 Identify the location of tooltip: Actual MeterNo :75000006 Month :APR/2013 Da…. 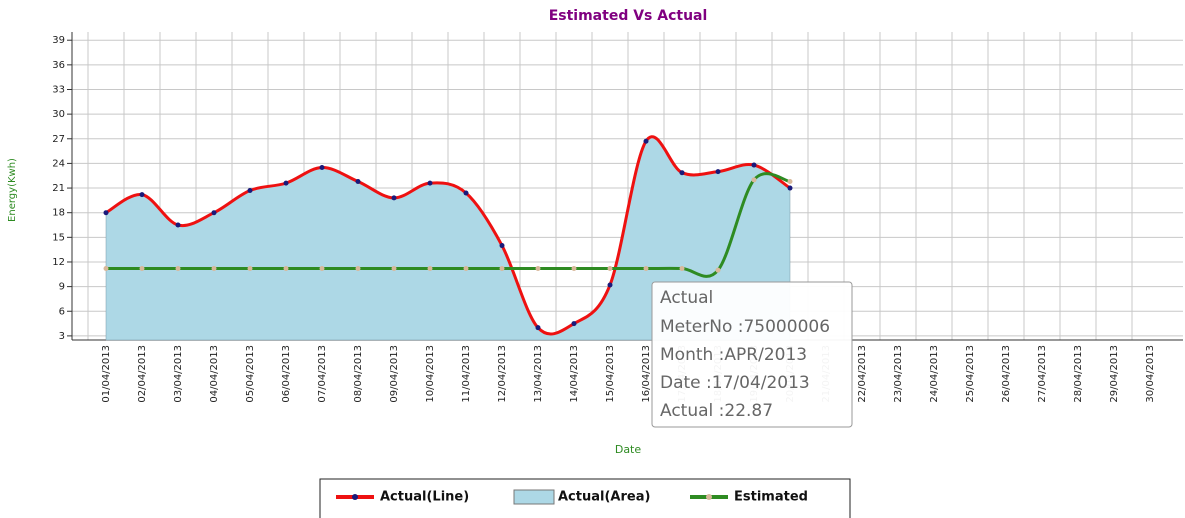
(752, 354).